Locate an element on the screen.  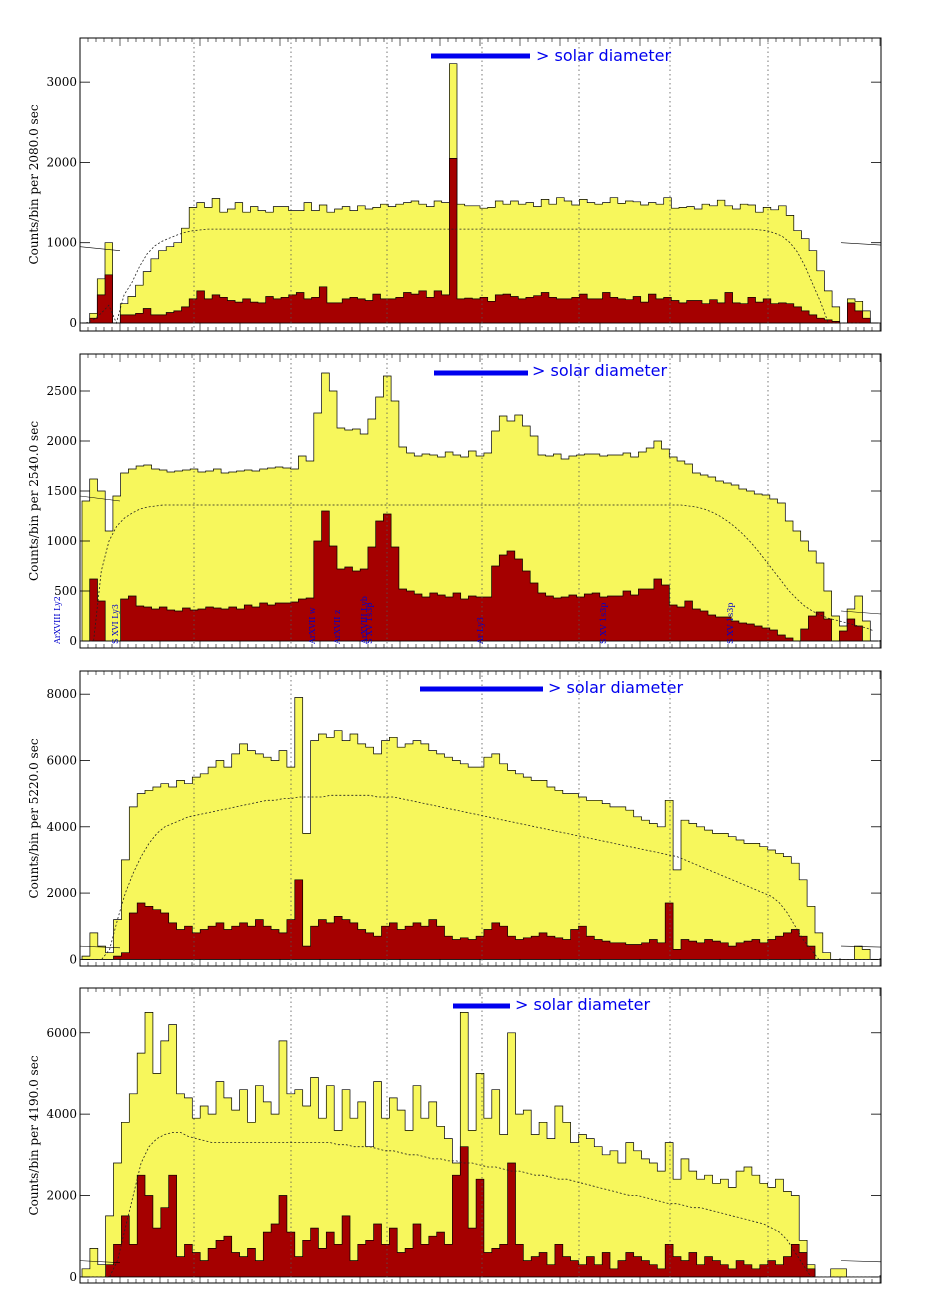
y-axis-label: Counts/bin per 2540.0 sec is located at coordinates (34, 501).